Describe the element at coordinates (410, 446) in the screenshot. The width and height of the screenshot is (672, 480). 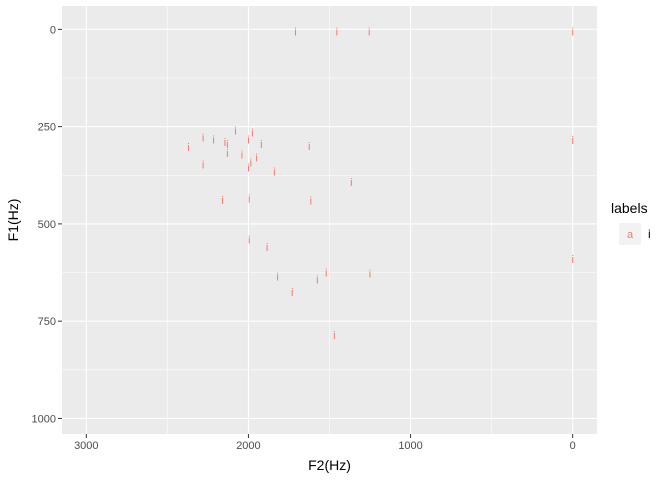
I see `x-tick-label: 1000` at that location.